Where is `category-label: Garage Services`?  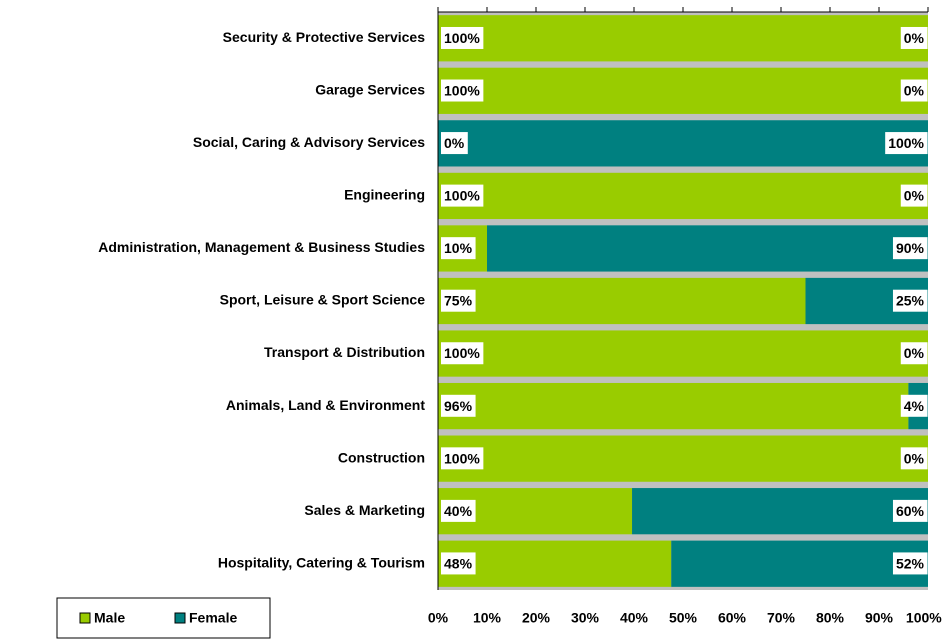
category-label: Garage Services is located at coordinates (370, 90).